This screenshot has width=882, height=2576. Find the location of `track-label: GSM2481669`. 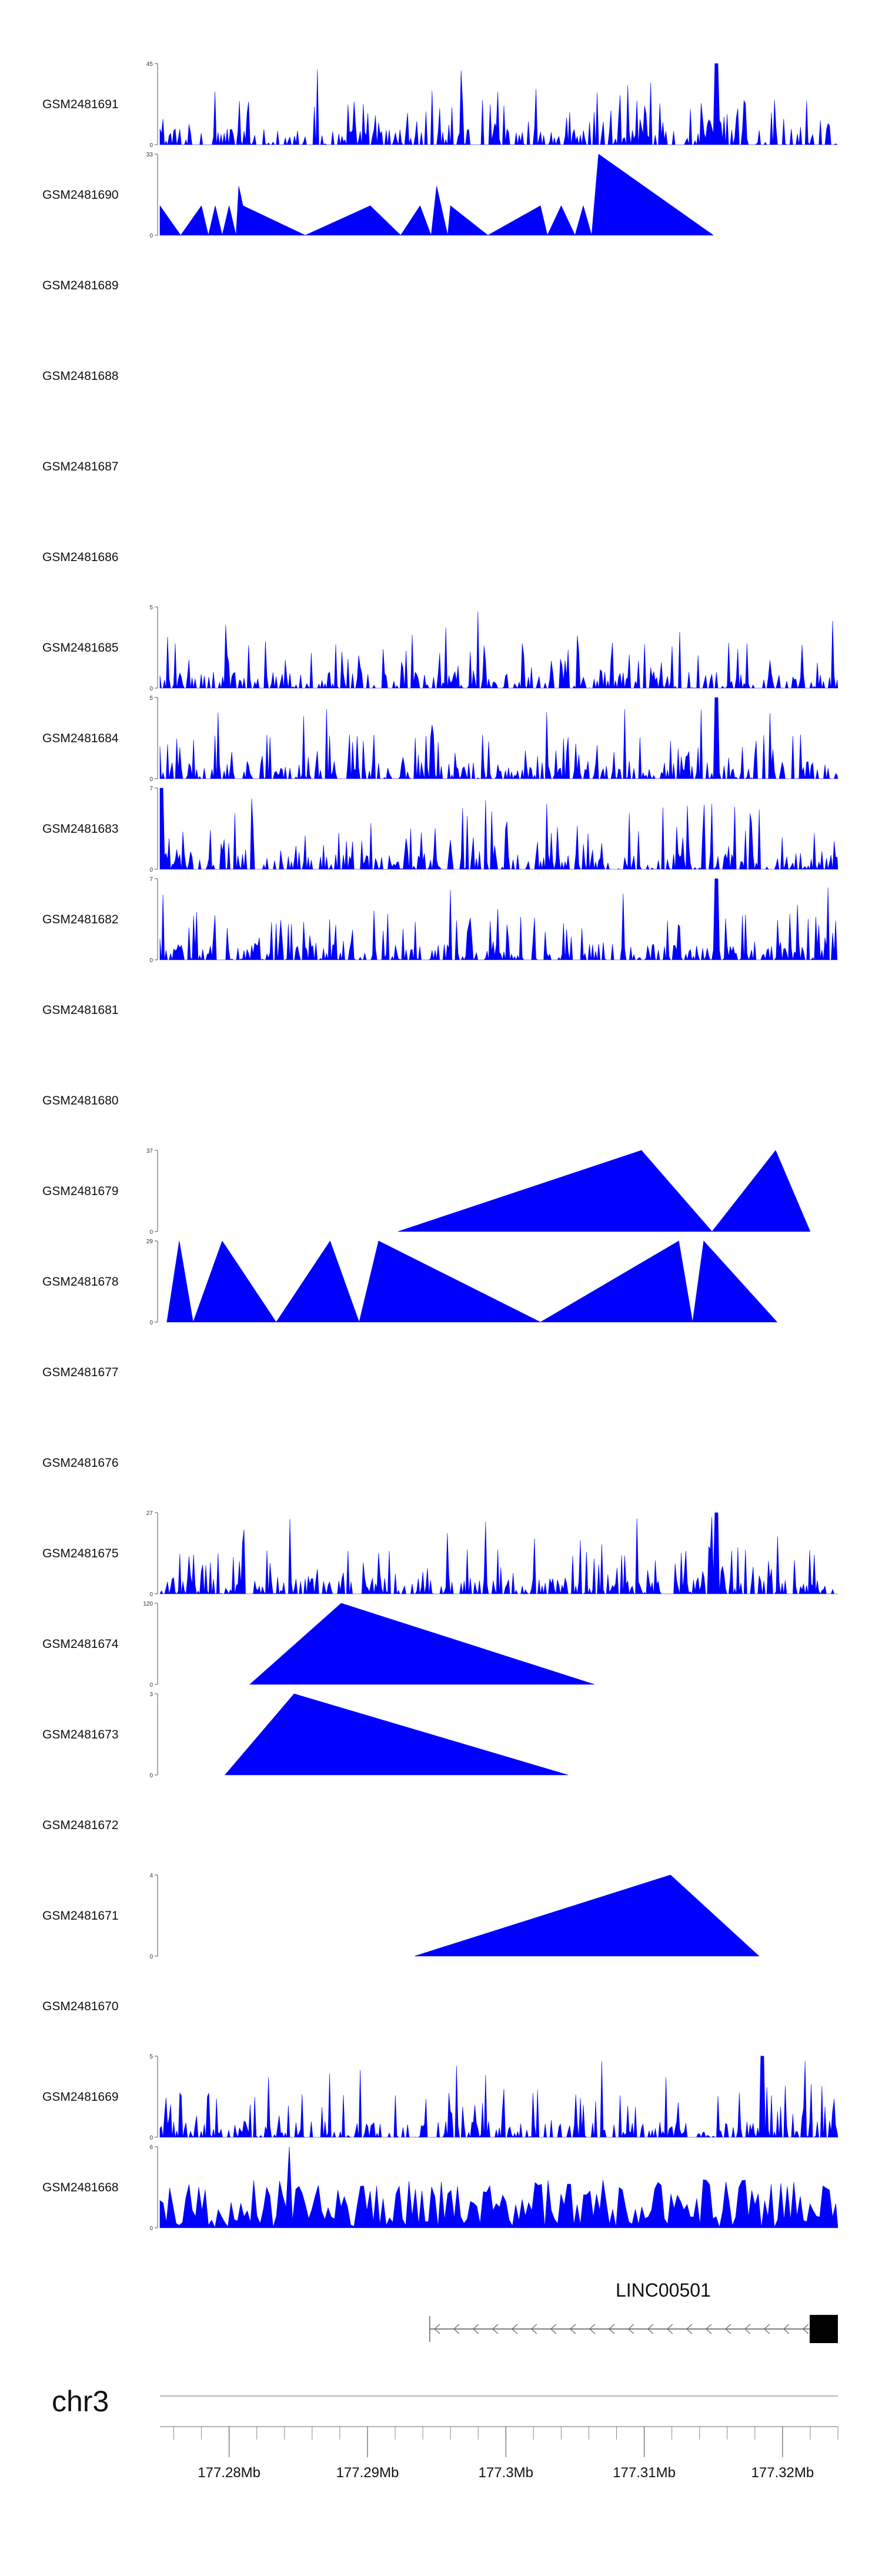

track-label: GSM2481669 is located at coordinates (80, 2097).